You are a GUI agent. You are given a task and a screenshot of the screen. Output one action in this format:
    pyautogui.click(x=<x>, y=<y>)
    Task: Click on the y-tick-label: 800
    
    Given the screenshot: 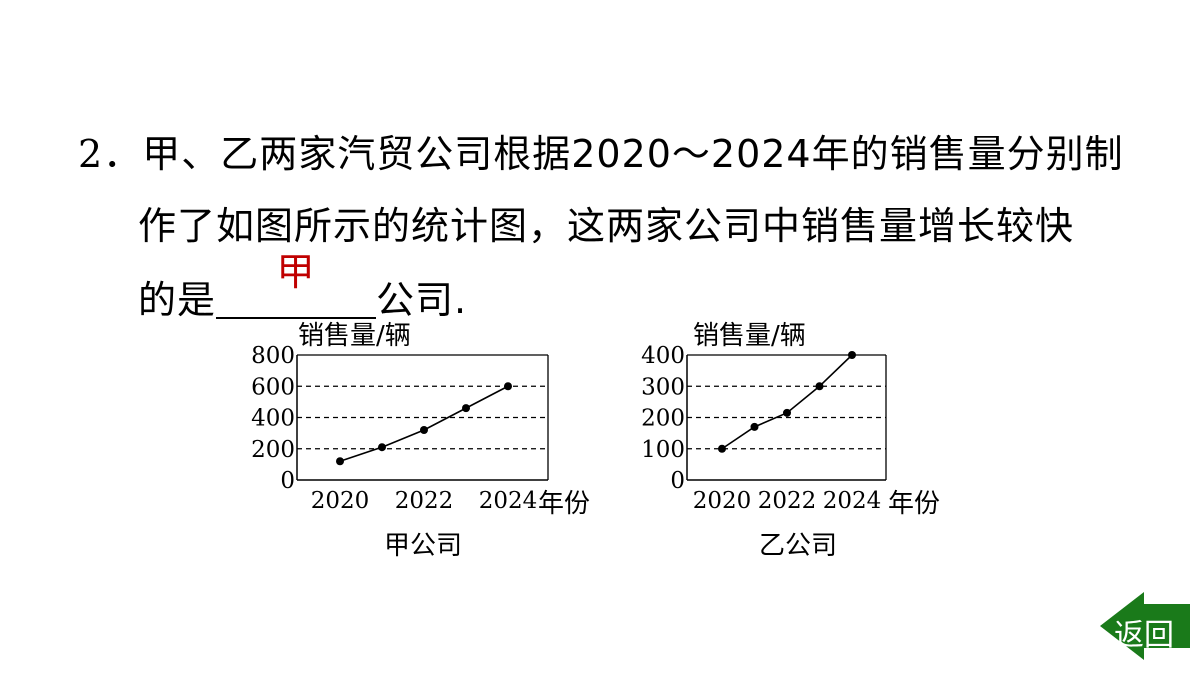 What is the action you would take?
    pyautogui.click(x=273, y=356)
    